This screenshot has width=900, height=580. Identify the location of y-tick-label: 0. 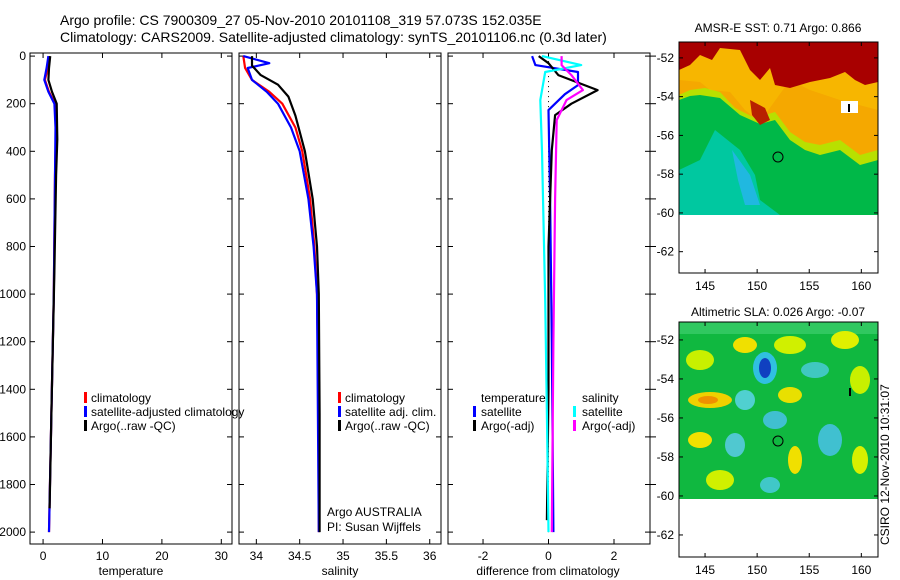
(22, 56).